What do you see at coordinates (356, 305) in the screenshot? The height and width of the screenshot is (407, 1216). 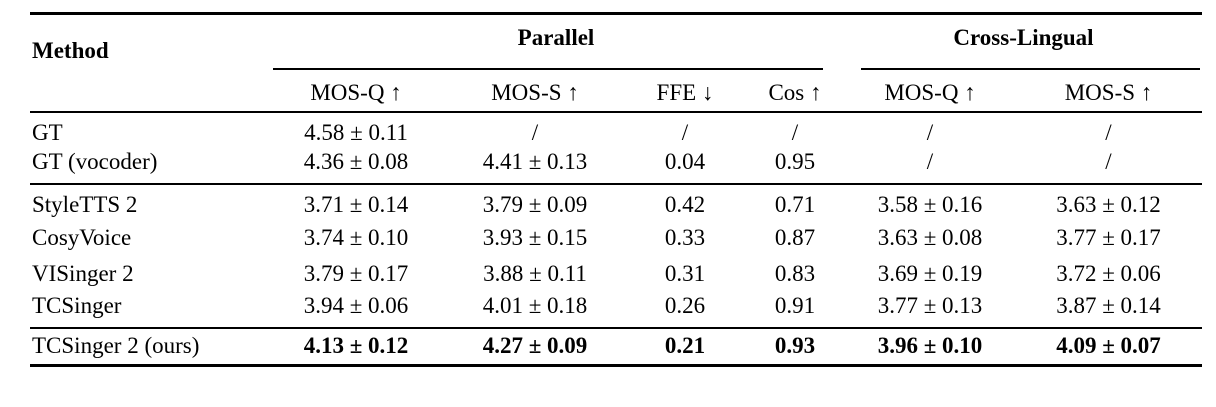 I see `value-cell-parallel-mos-q: 3.94 ± 0.06` at bounding box center [356, 305].